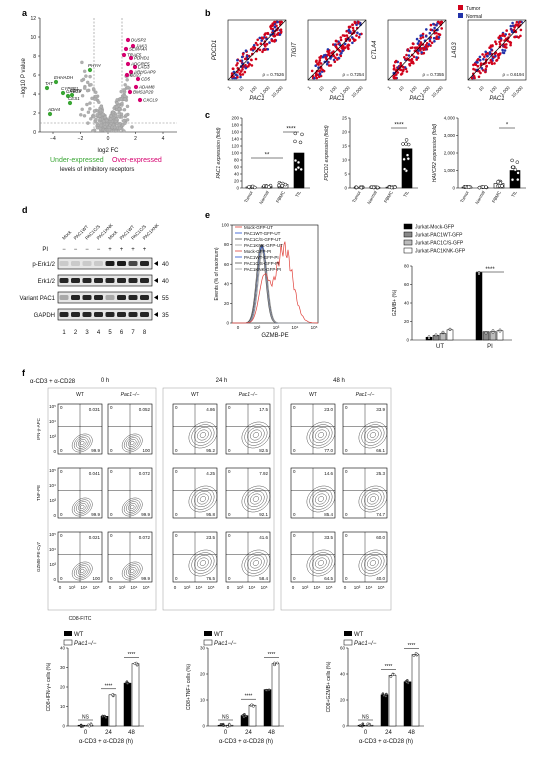  I want to click on scatter-x-tick: 1,000, so click(425, 91).